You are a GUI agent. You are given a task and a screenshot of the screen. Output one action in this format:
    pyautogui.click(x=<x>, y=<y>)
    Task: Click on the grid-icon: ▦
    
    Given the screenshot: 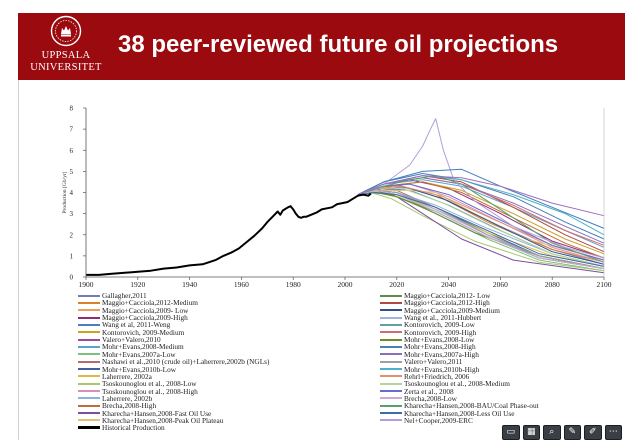 What is the action you would take?
    pyautogui.click(x=531, y=432)
    